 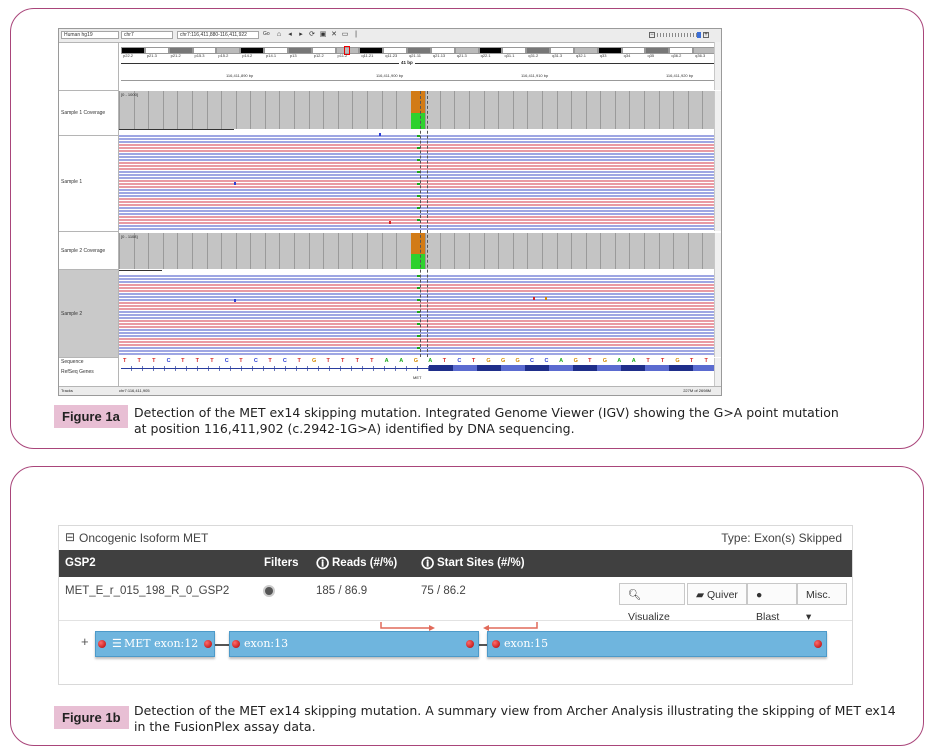 I want to click on refresh-icon: ⟳, so click(x=312, y=34).